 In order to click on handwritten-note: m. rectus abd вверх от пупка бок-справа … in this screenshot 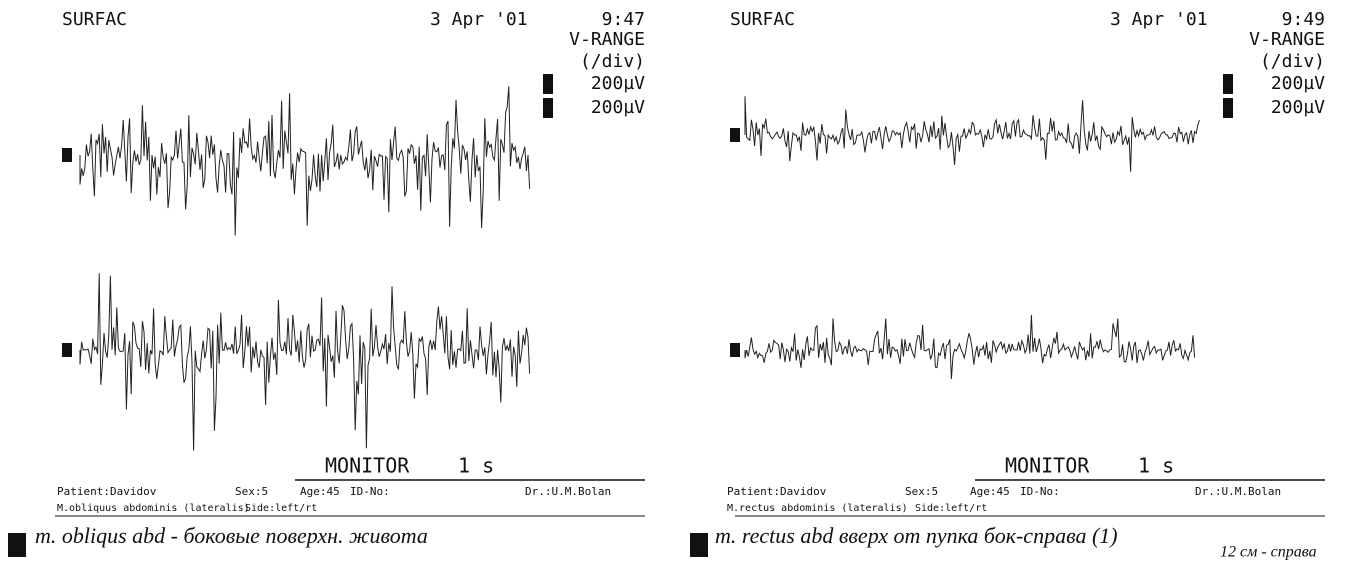, I will do `click(916, 535)`.